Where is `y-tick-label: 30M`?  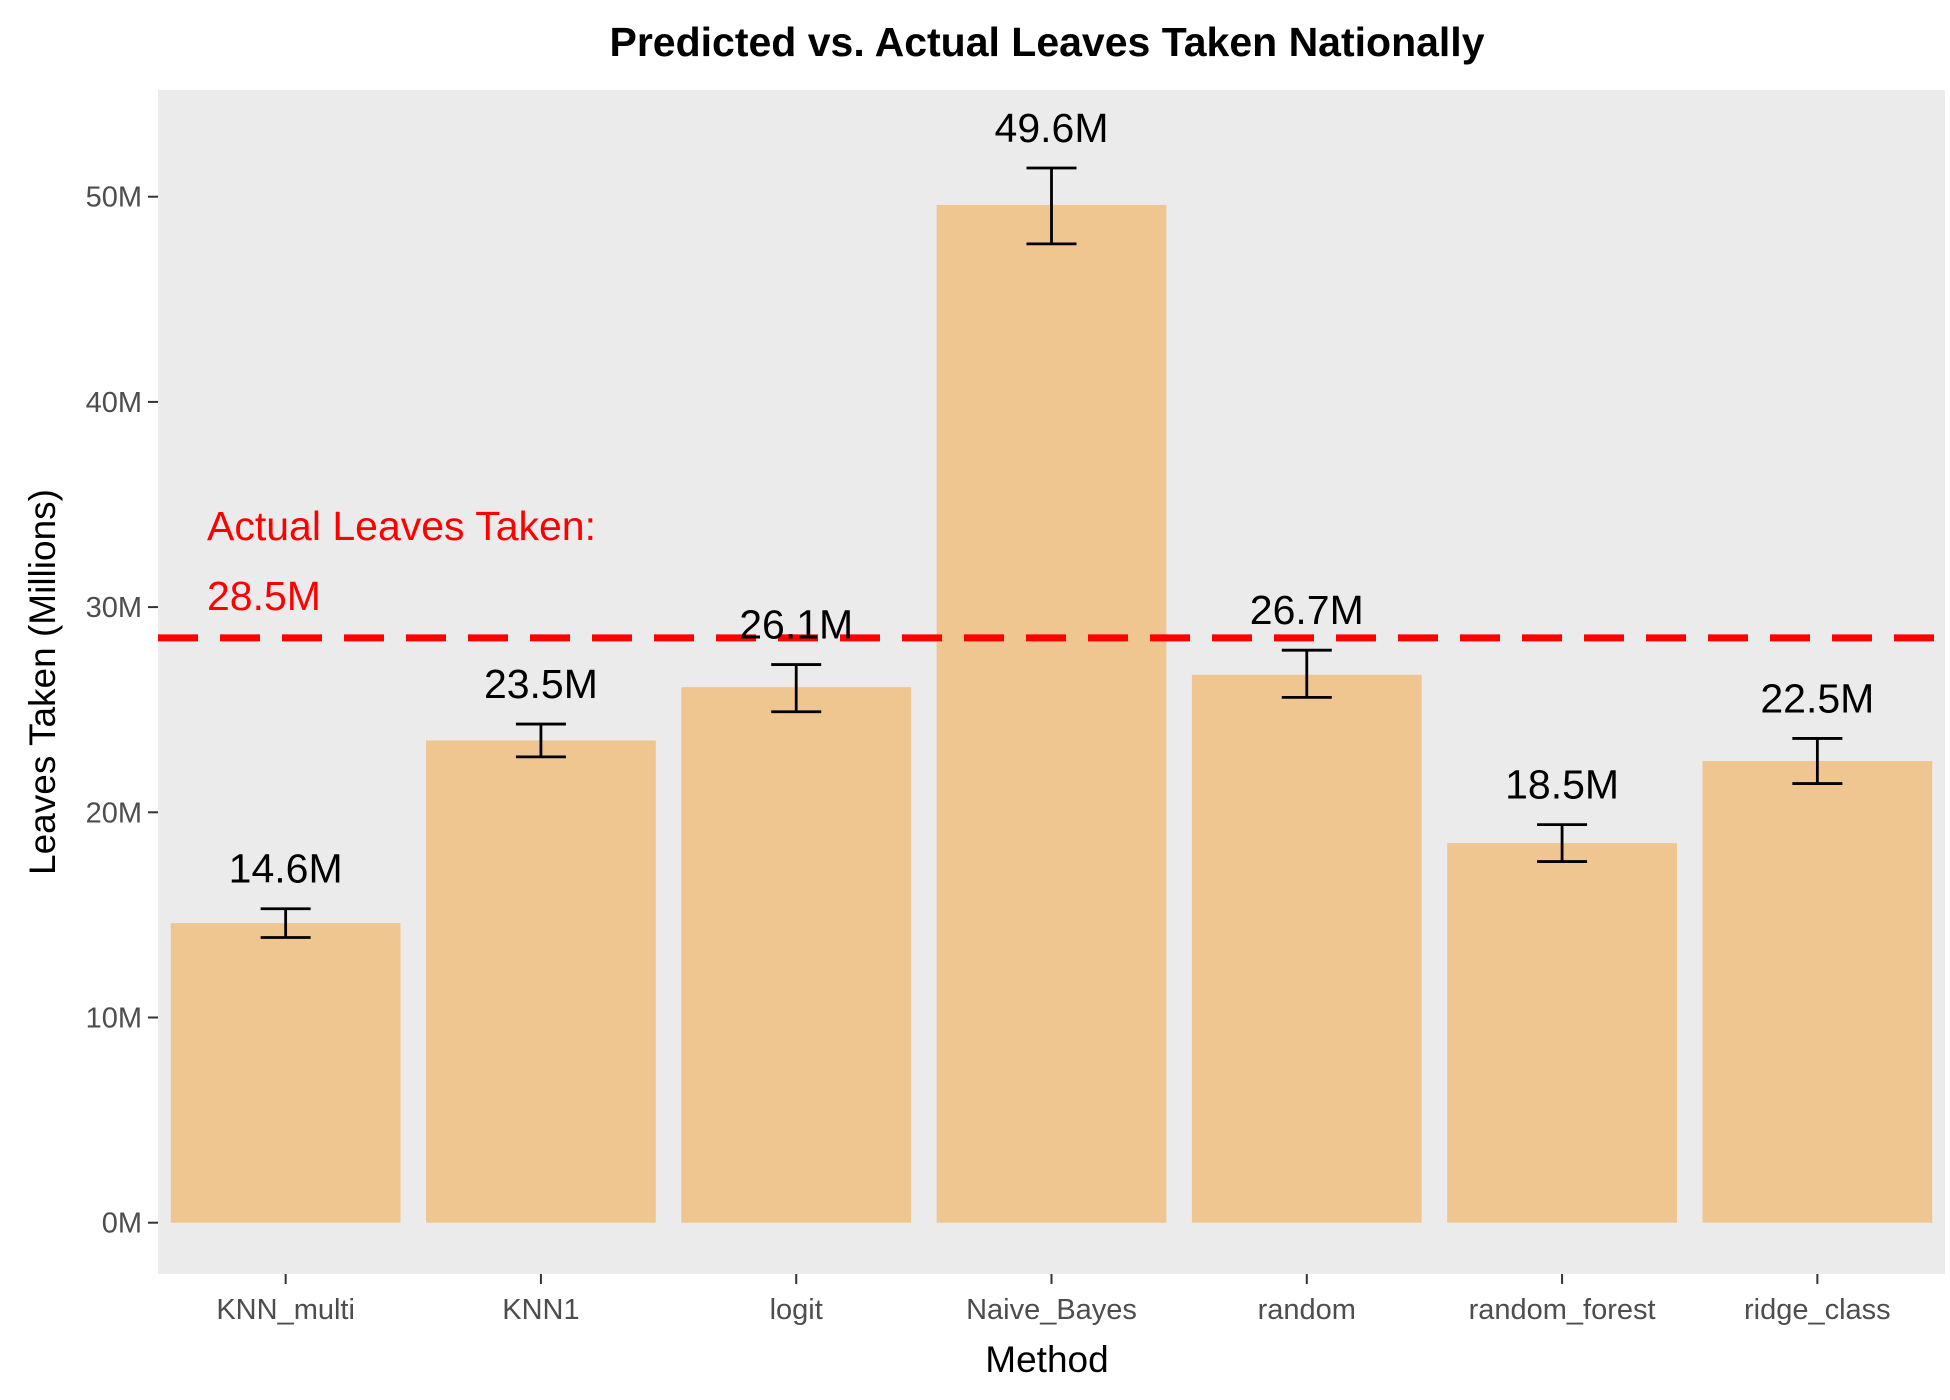 y-tick-label: 30M is located at coordinates (114, 608).